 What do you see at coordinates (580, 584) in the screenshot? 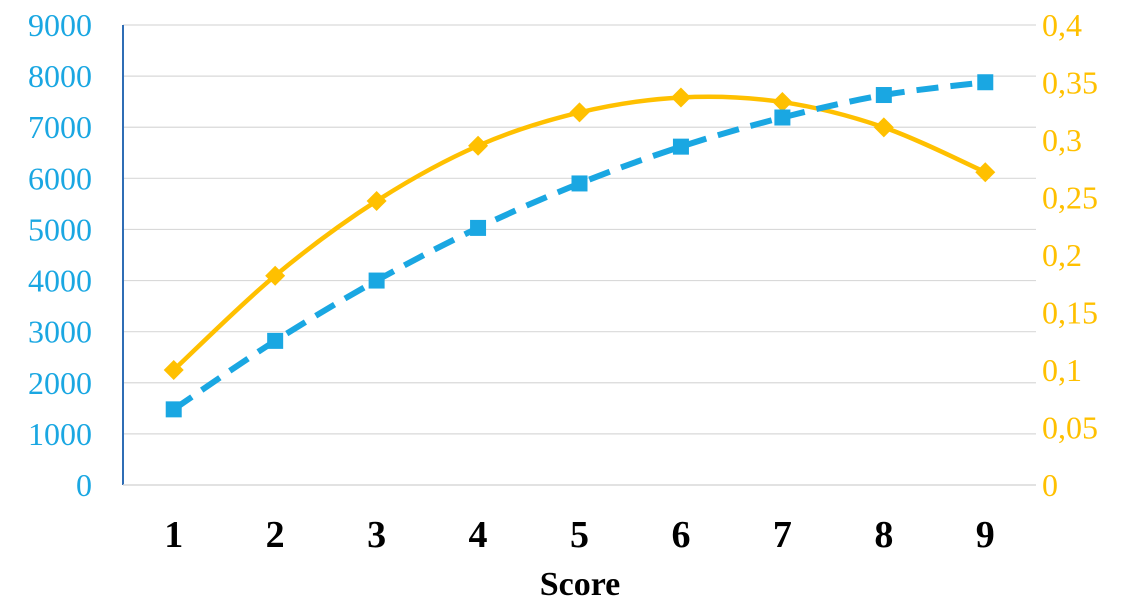
I see `x-axis-label: Score` at bounding box center [580, 584].